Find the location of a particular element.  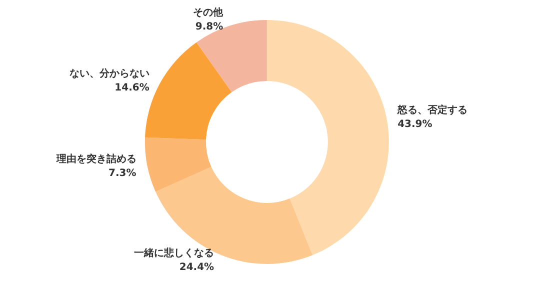

data-label: 7.3% is located at coordinates (122, 173).